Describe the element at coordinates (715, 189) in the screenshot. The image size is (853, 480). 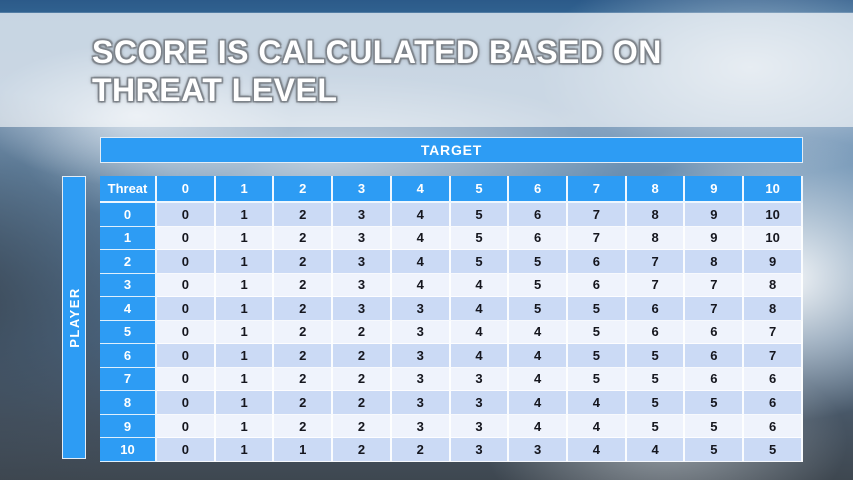
I see `column-header-cell: 9` at that location.